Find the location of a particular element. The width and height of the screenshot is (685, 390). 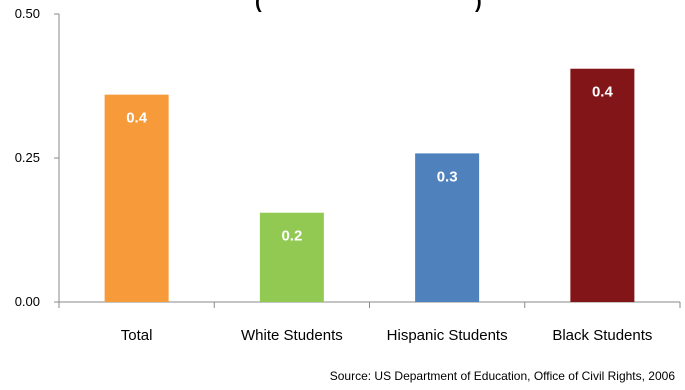

bar-white-students is located at coordinates (291, 257).